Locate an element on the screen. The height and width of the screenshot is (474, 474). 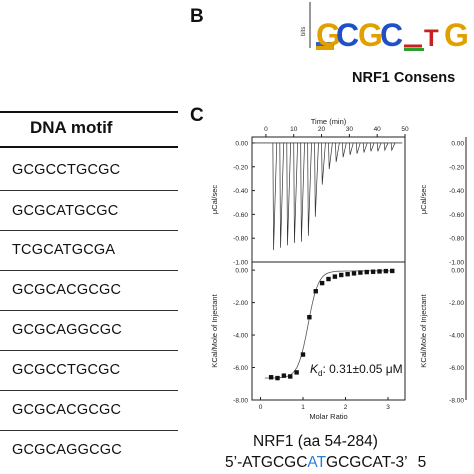
ucal-tick-label: -0.40 is located at coordinates (240, 191).